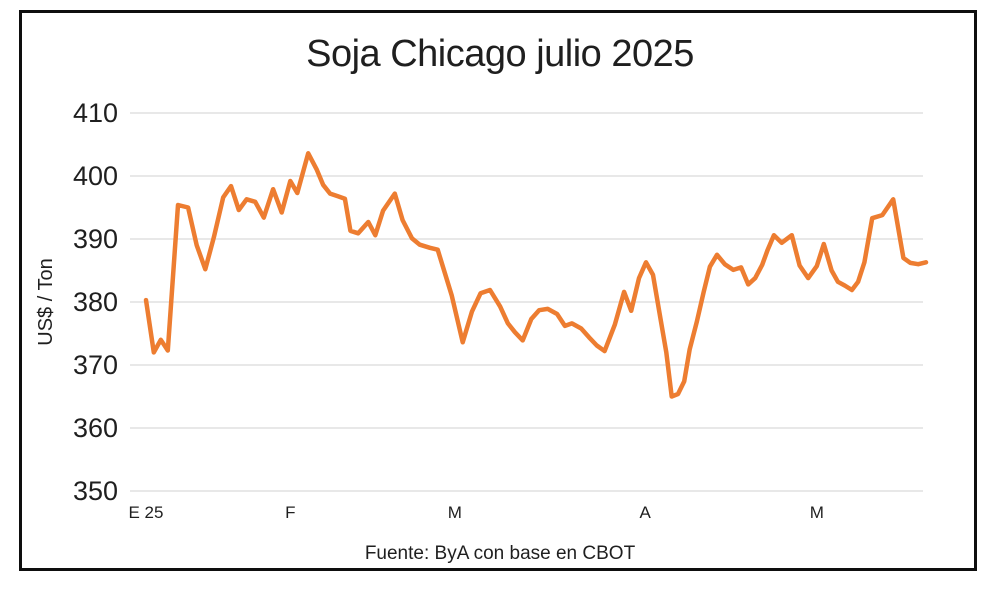  Describe the element at coordinates (95, 239) in the screenshot. I see `y-tick-label-390: 390` at that location.